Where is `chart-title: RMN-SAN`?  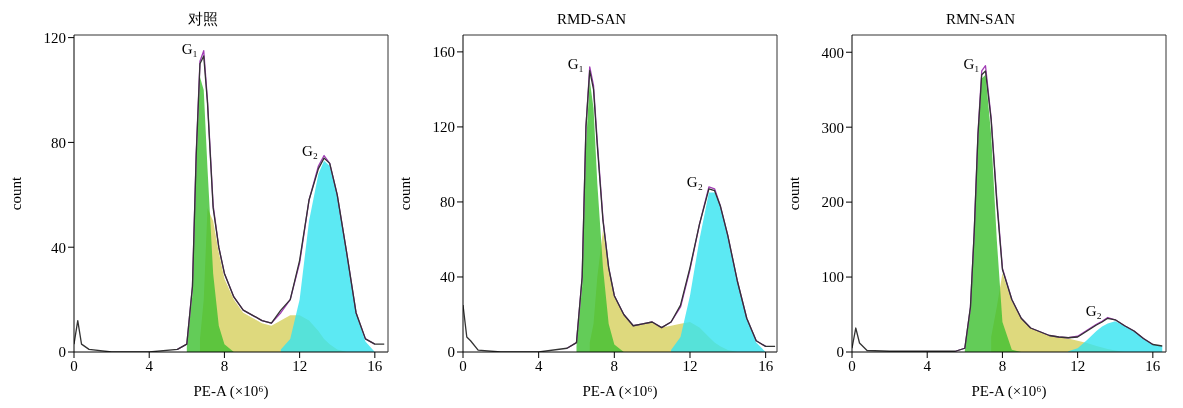
chart-title: RMN-SAN is located at coordinates (980, 19).